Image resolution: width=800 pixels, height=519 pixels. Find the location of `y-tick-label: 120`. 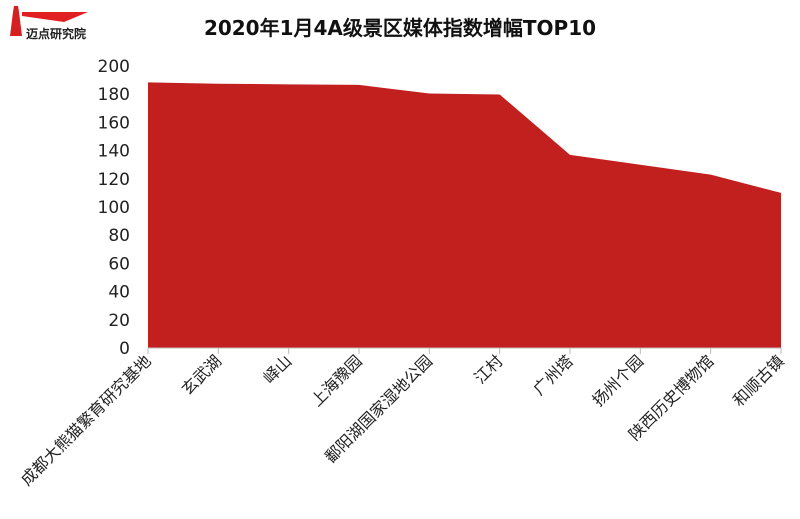

y-tick-label: 120 is located at coordinates (114, 180).